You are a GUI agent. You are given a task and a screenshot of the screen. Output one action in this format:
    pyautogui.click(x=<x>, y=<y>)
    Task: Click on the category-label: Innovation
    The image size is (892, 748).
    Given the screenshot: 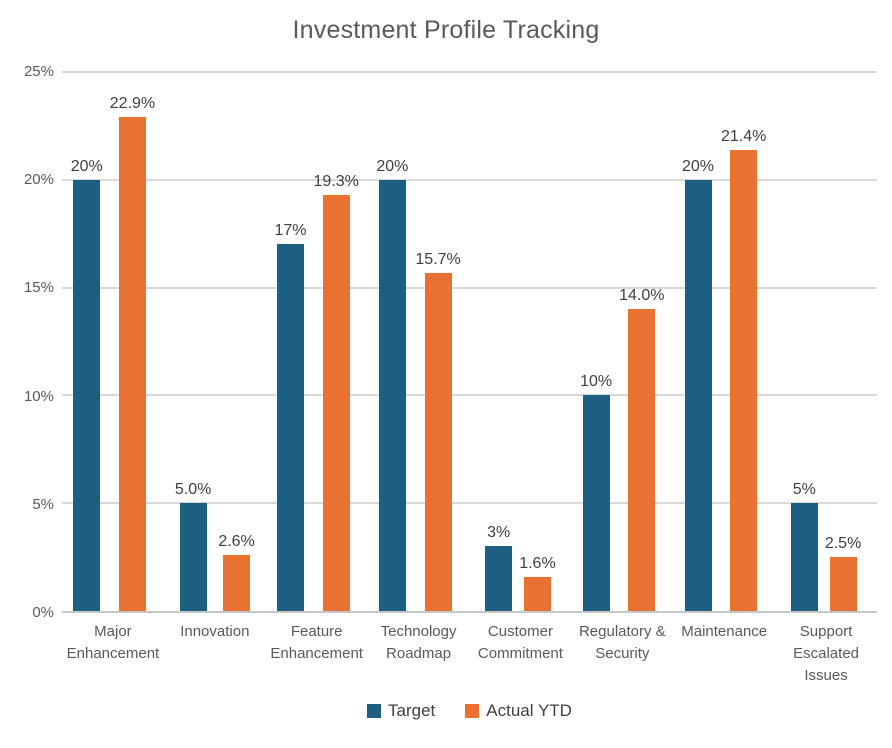 What is the action you would take?
    pyautogui.click(x=215, y=631)
    